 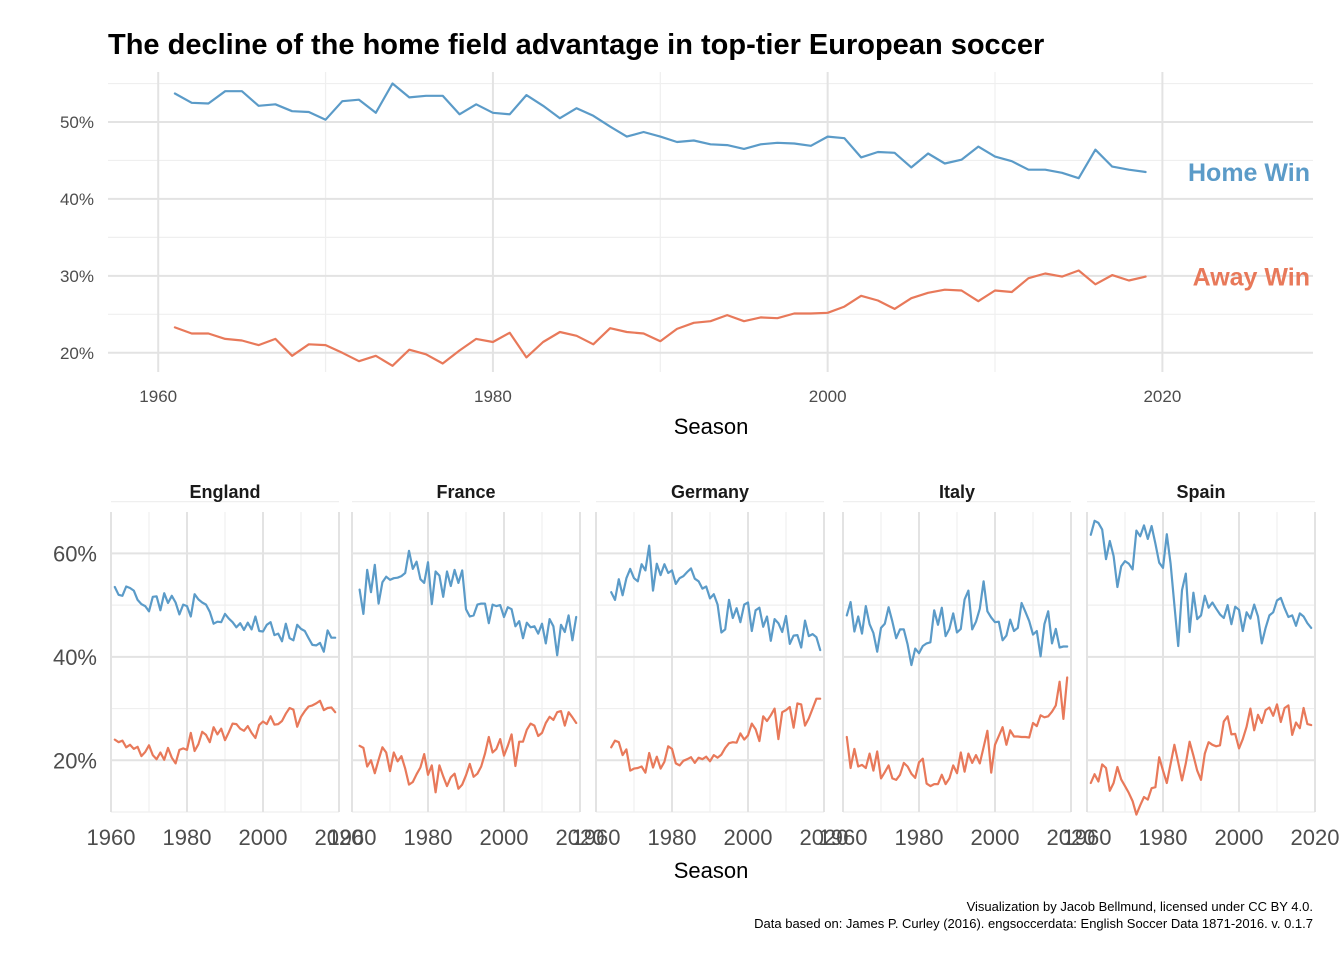 I want to click on top-away-win-line, so click(x=660, y=318).